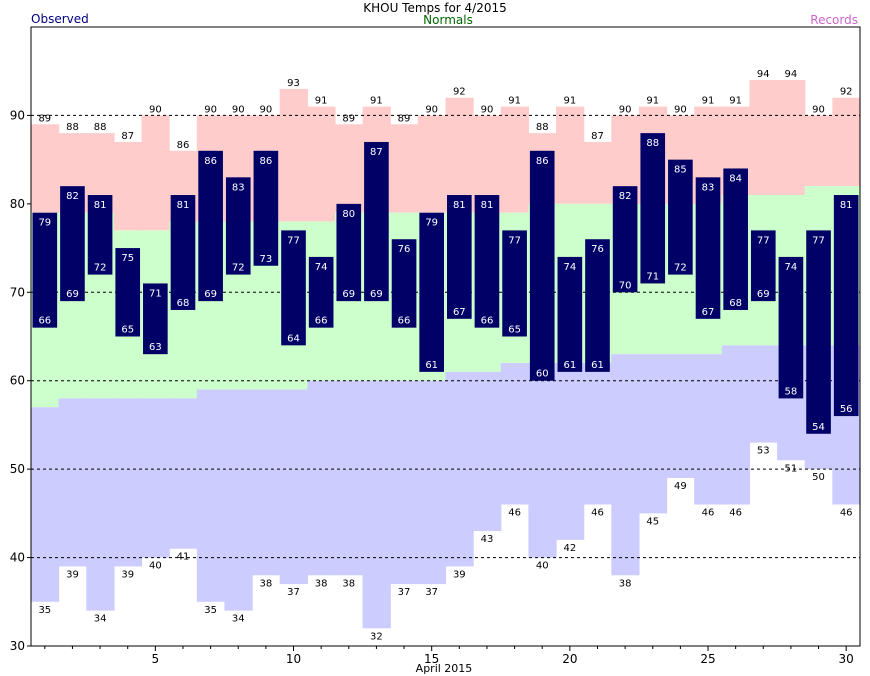 The height and width of the screenshot is (676, 870). Describe the element at coordinates (707, 659) in the screenshot. I see `x-tick-label: 25` at that location.